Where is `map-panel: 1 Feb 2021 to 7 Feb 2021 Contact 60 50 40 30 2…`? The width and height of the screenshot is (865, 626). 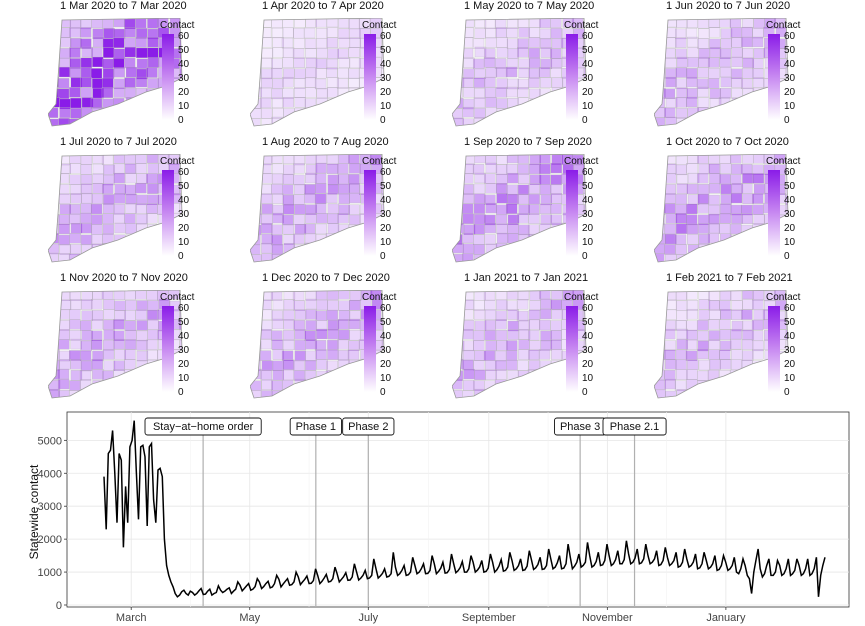
map-panel: 1 Feb 2021 to 7 Feb 2021 Contact 60 50 40 30 2… is located at coordinates (706, 337).